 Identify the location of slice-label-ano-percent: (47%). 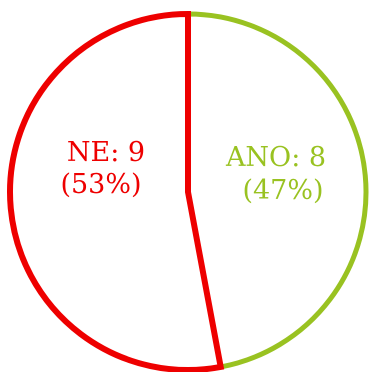
(282, 190).